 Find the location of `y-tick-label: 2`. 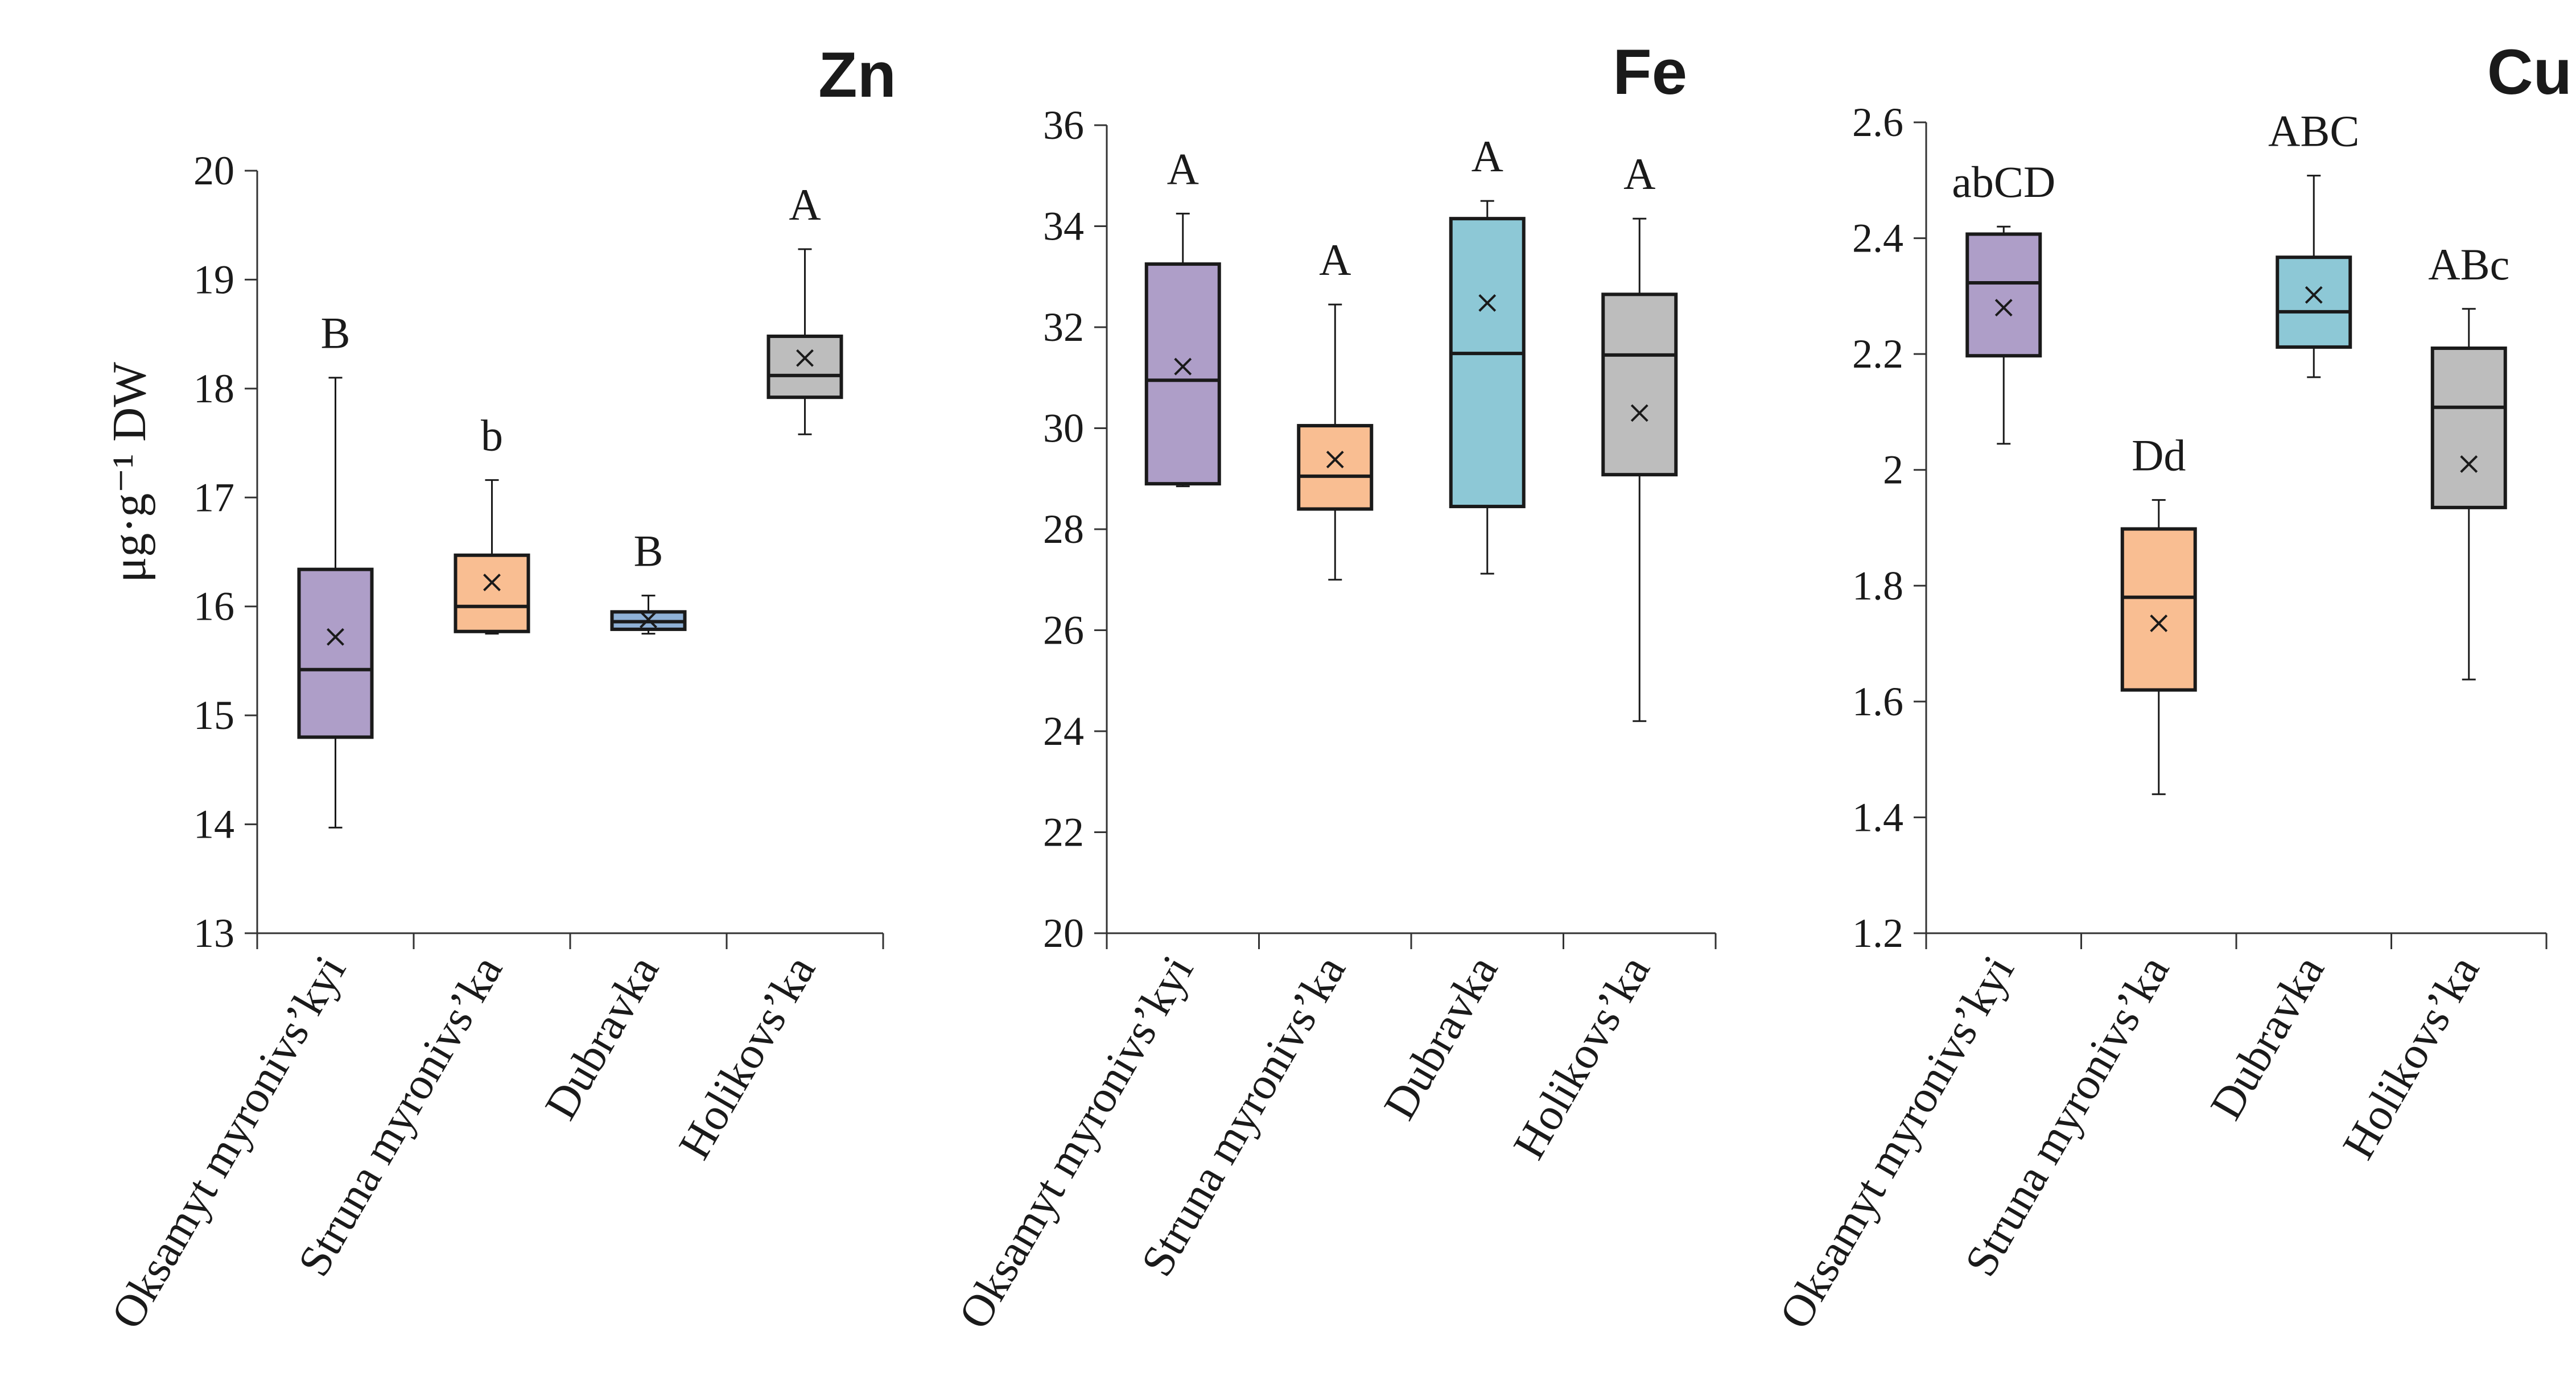

y-tick-label: 2 is located at coordinates (1893, 470).